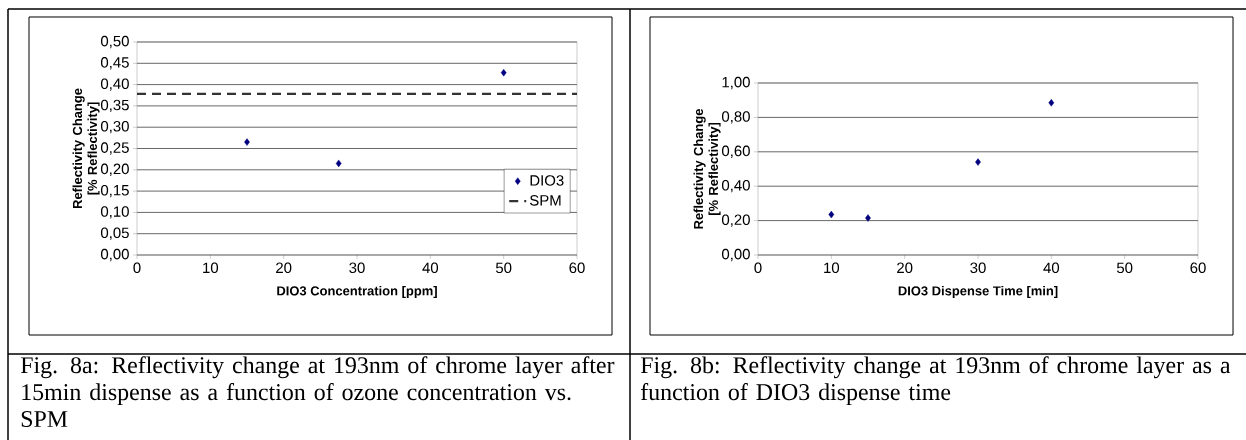 This screenshot has width=1246, height=440. What do you see at coordinates (114, 148) in the screenshot?
I see `y-tick-label: 0,25` at bounding box center [114, 148].